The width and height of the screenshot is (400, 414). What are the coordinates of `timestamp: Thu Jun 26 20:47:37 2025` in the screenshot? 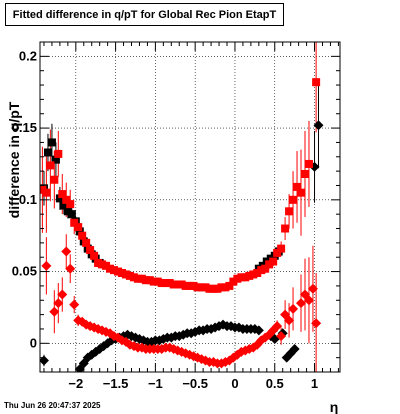 It's located at (52, 405).